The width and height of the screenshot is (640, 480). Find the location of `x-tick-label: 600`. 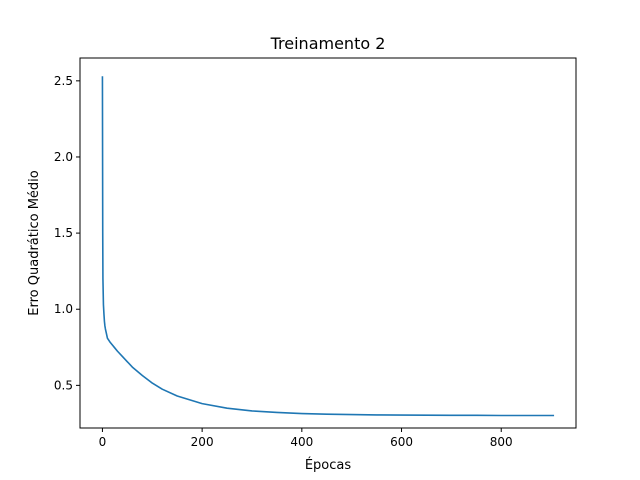

x-tick-label: 600 is located at coordinates (401, 442).